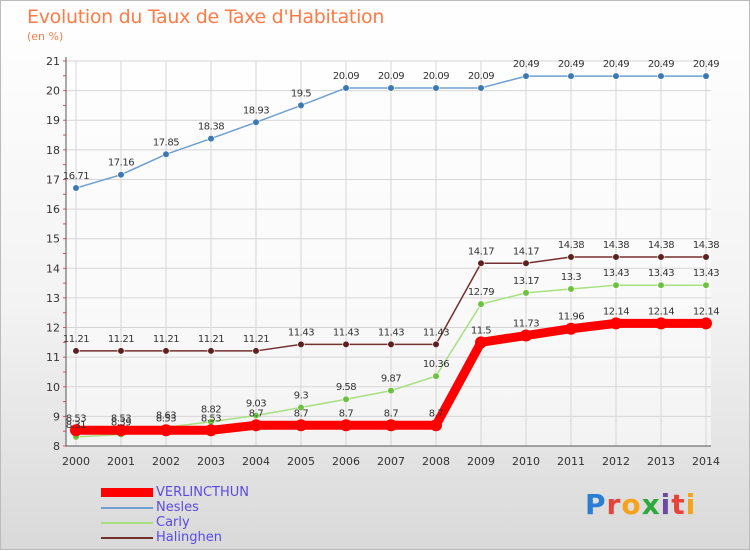 Image resolution: width=750 pixels, height=551 pixels. I want to click on data-label-nesles: 18.93, so click(256, 110).